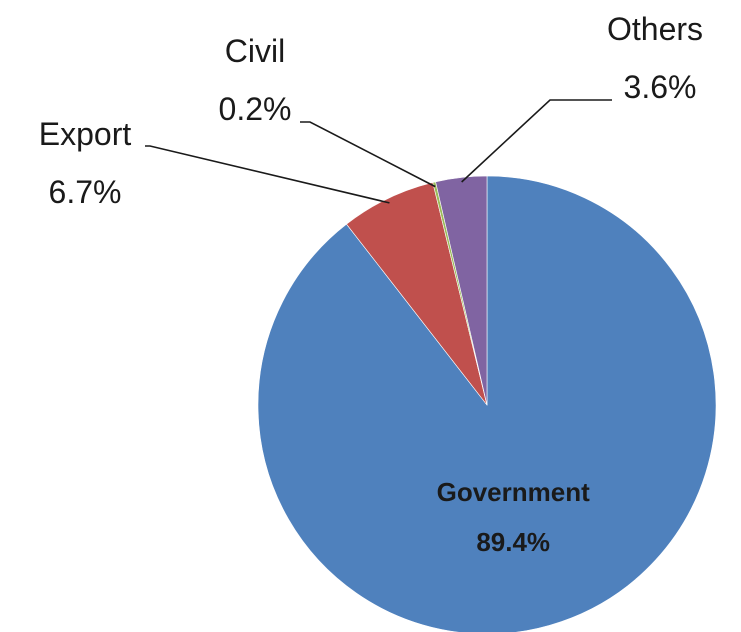 Image resolution: width=741 pixels, height=632 pixels. I want to click on slice-label-export-name: Export, so click(85, 134).